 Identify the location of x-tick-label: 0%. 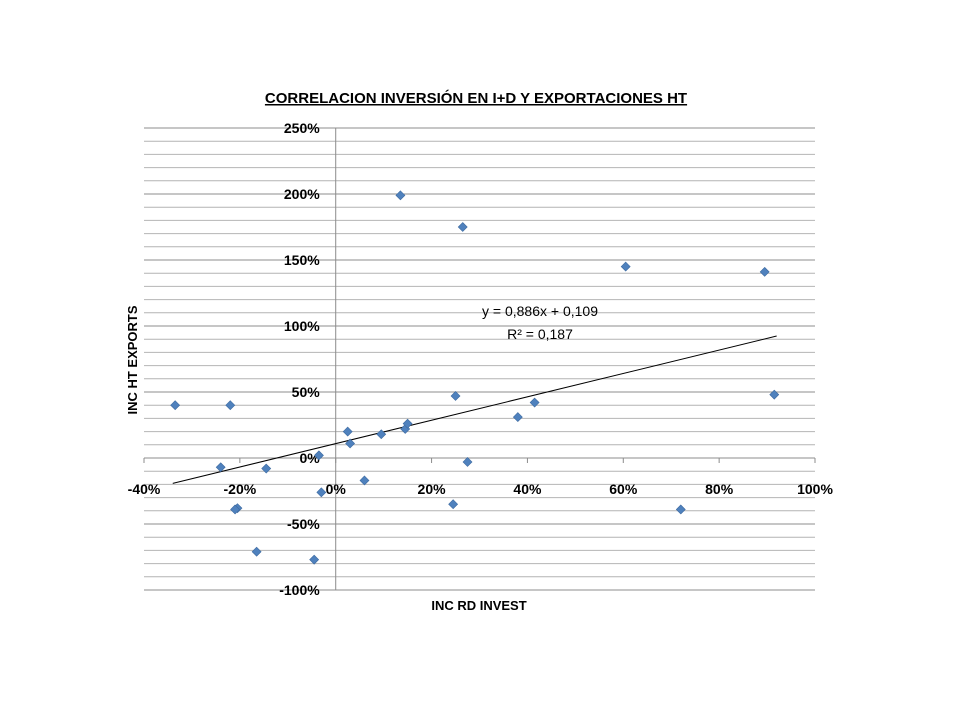
(336, 489).